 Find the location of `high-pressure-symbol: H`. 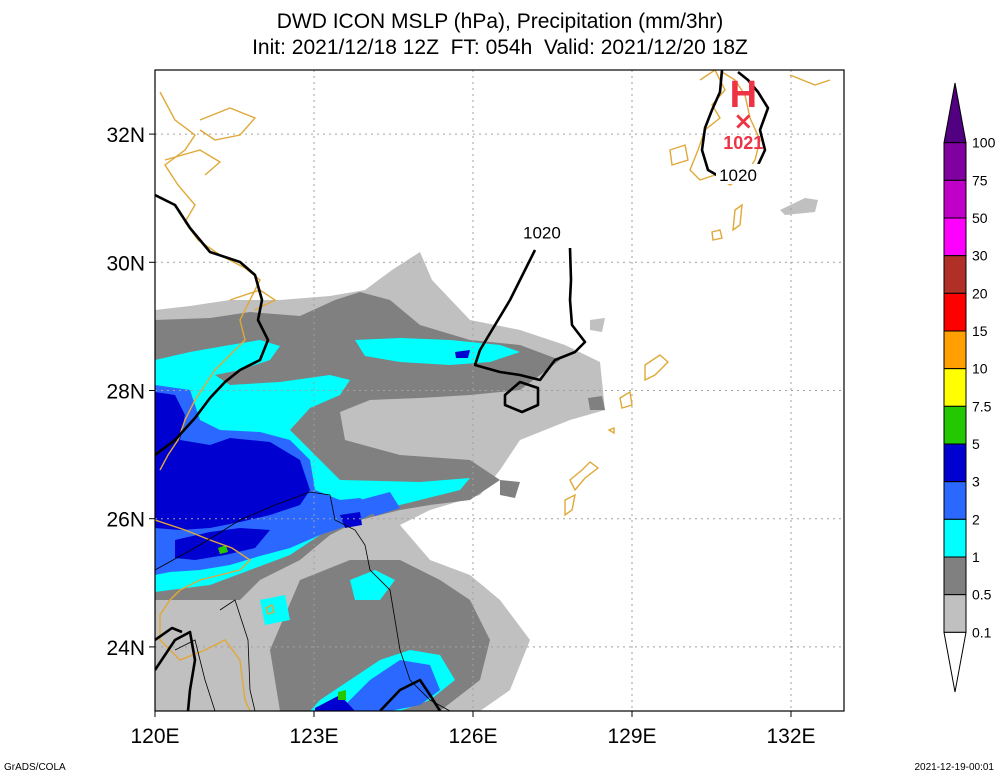

high-pressure-symbol: H is located at coordinates (743, 95).